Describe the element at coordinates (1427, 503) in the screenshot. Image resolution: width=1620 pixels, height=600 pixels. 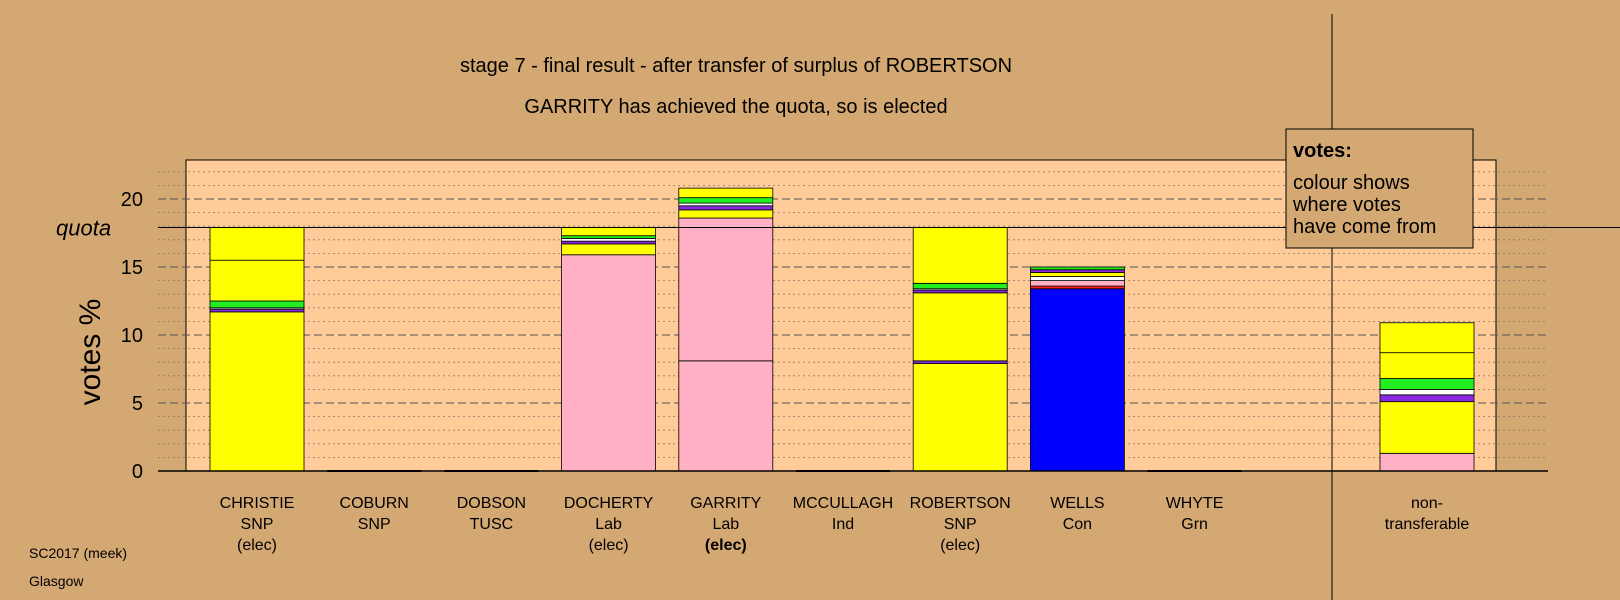
I see `x-label-nontransferable: non-` at that location.